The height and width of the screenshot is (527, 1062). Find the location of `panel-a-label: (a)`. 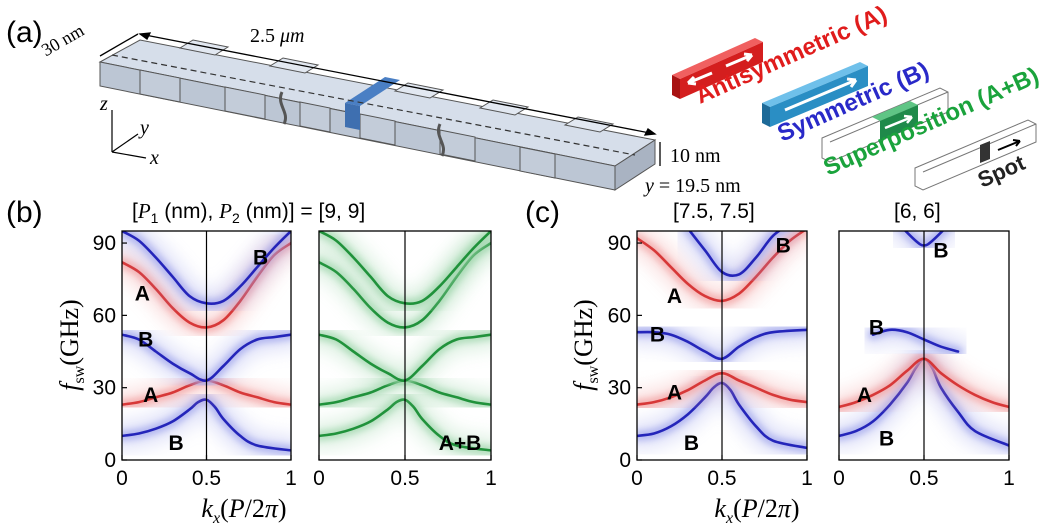

panel-a-label: (a) is located at coordinates (24, 32).